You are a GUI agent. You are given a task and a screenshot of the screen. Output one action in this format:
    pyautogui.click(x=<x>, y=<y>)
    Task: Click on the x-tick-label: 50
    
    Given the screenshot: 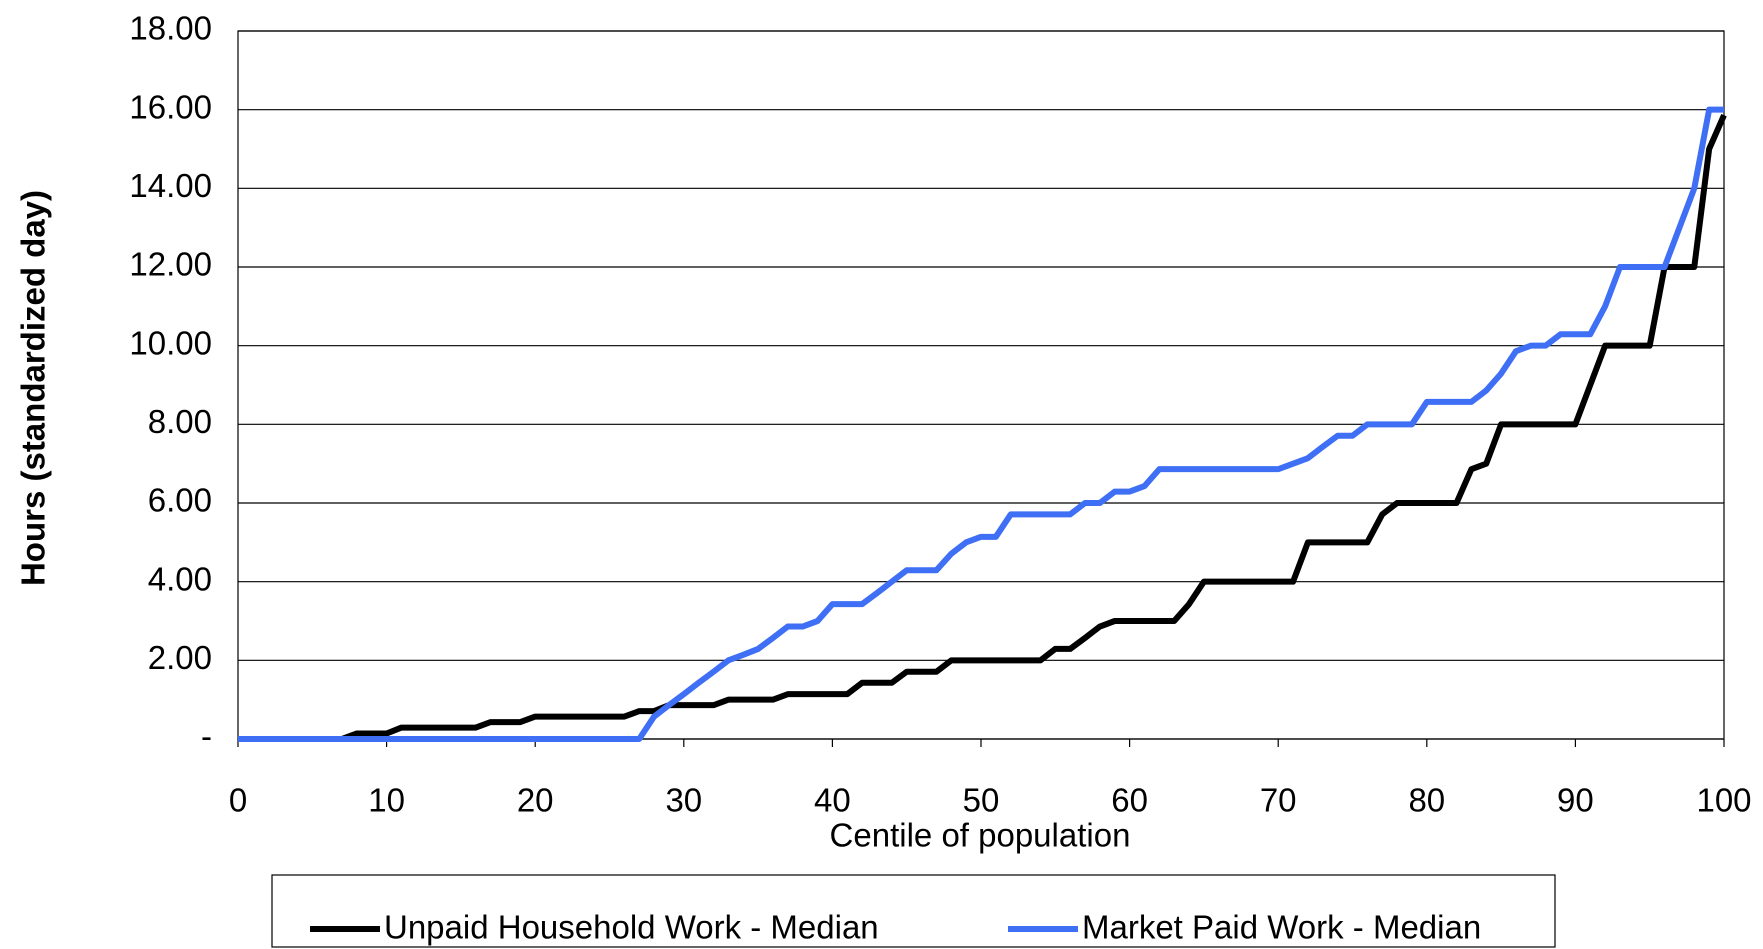 What is the action you would take?
    pyautogui.click(x=981, y=800)
    